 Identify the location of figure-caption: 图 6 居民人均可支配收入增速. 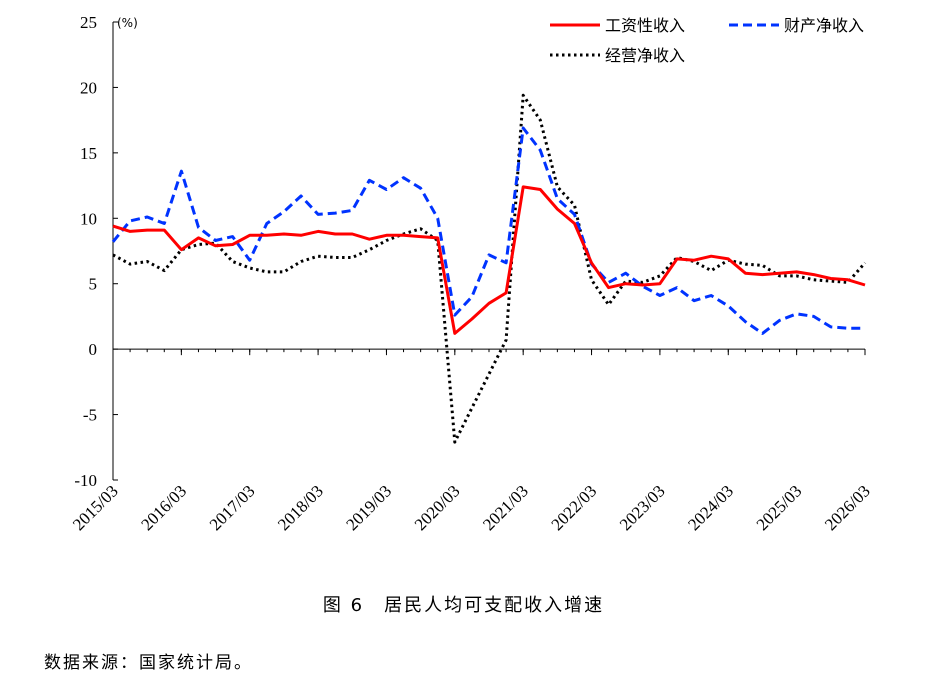
(463, 605).